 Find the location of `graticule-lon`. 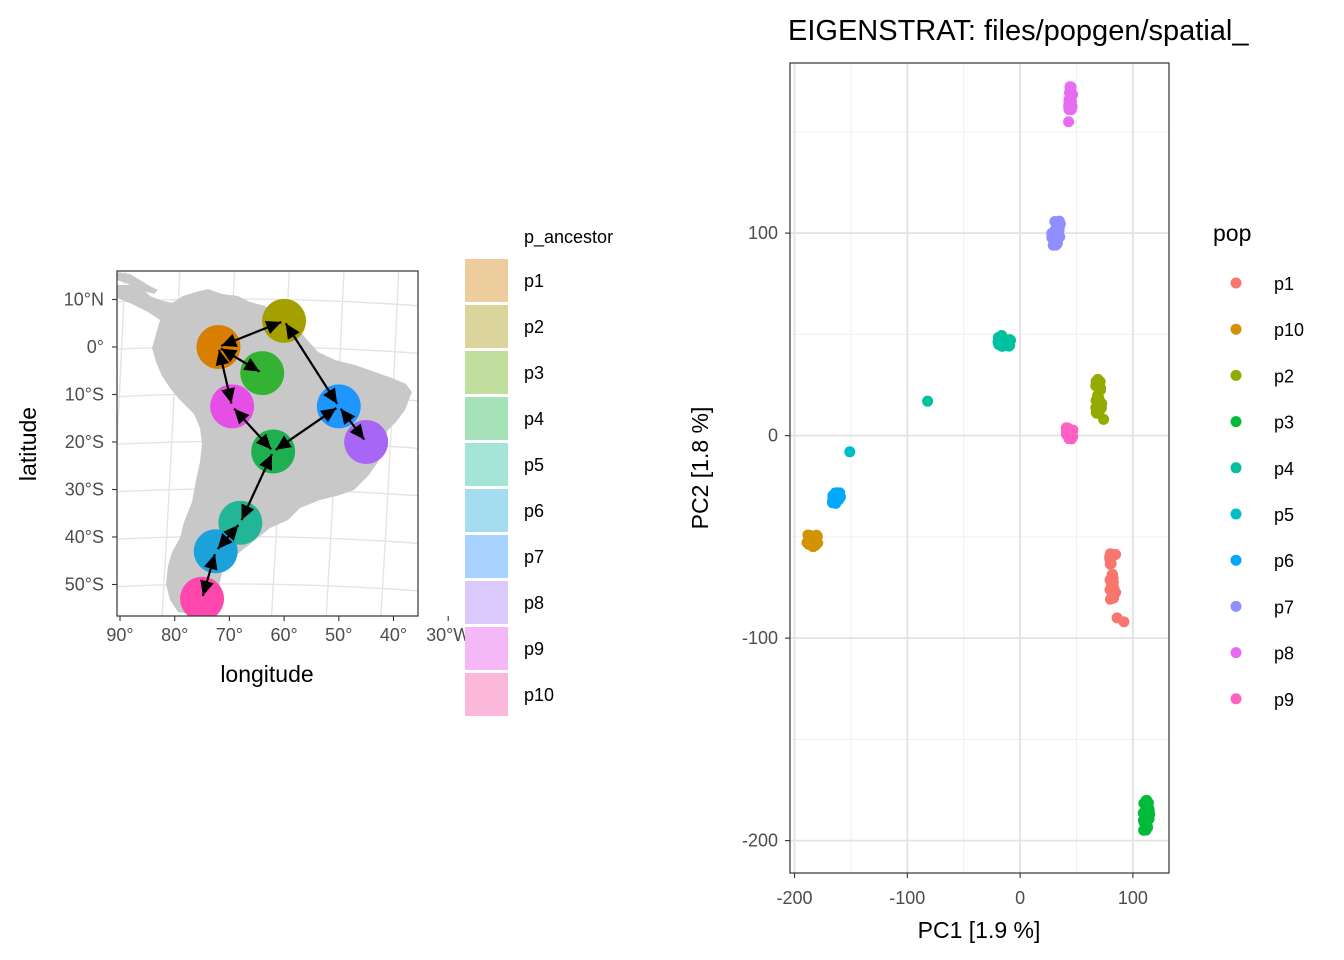

graticule-lon is located at coordinates (444, 445).